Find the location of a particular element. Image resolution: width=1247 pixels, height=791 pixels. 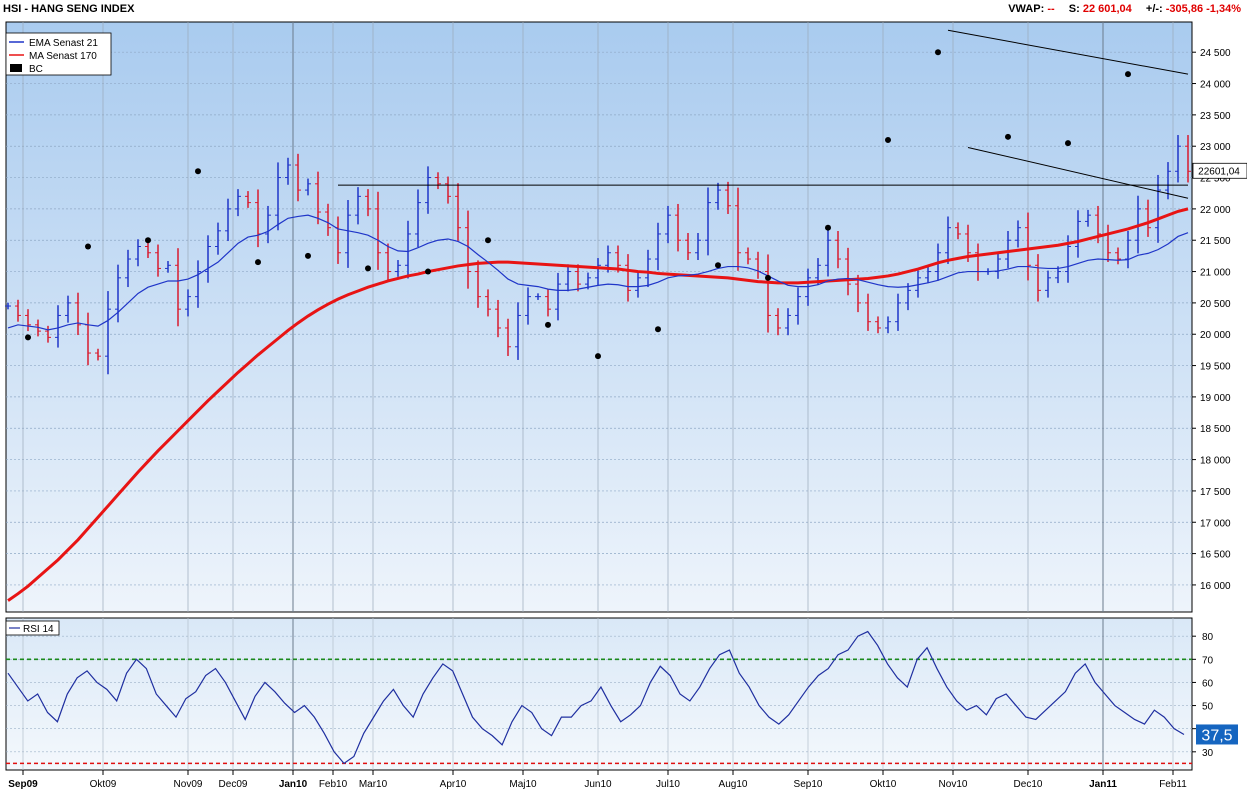

rsi-tick-label: 30 is located at coordinates (1208, 753).